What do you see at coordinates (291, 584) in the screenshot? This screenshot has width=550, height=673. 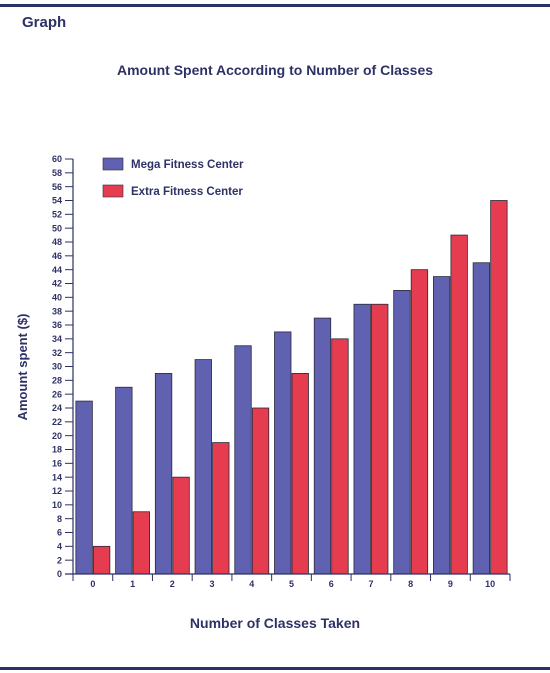 I see `x-tick-label: 5` at bounding box center [291, 584].